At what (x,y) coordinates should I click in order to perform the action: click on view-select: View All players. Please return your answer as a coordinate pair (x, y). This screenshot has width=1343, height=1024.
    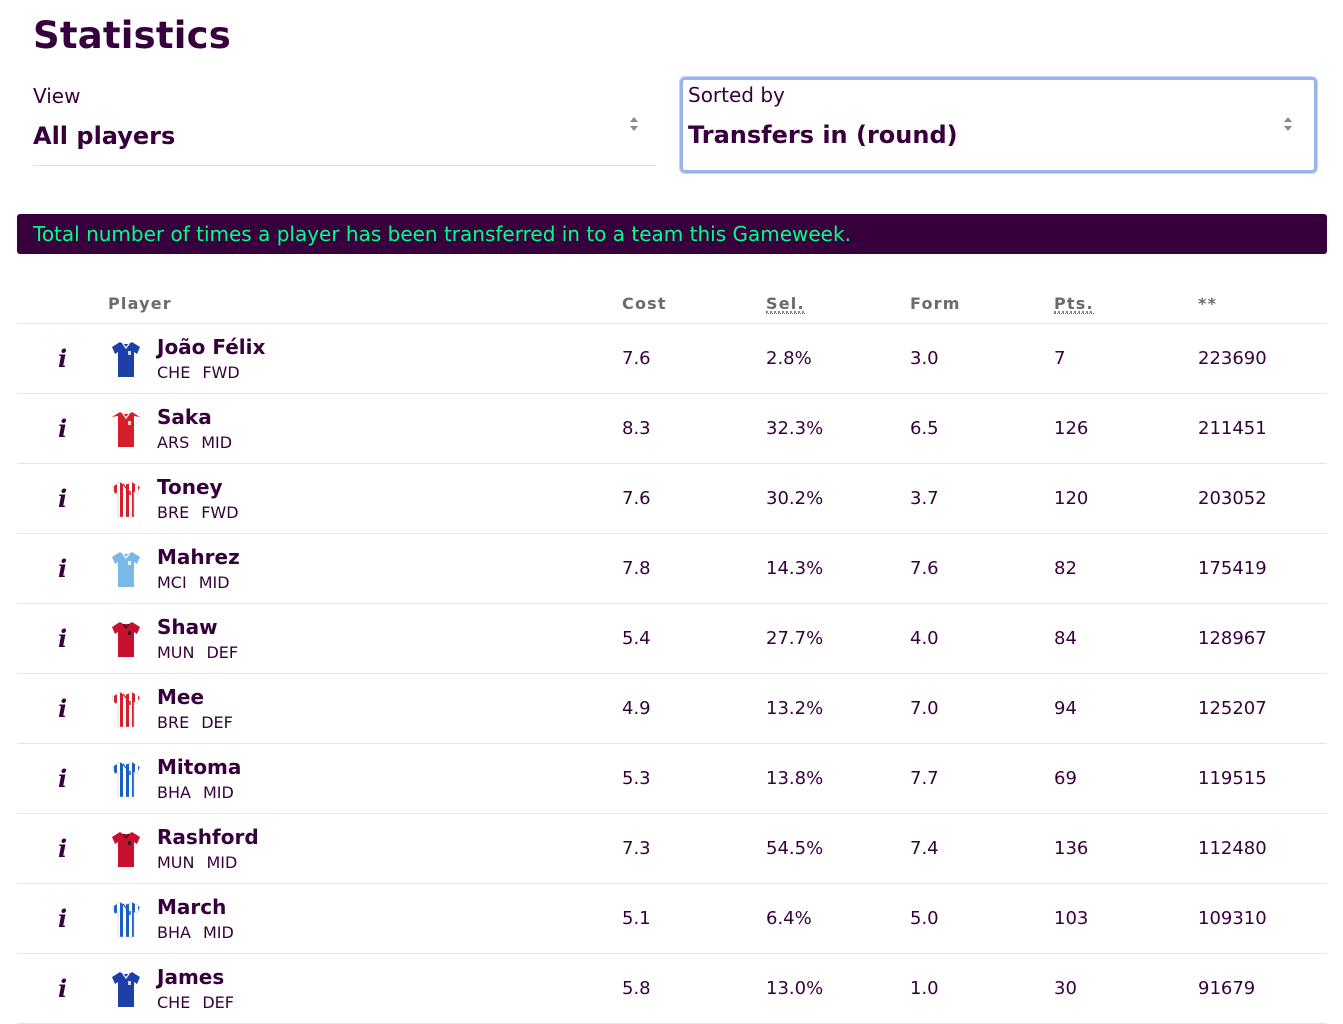
    Looking at the image, I should click on (344, 123).